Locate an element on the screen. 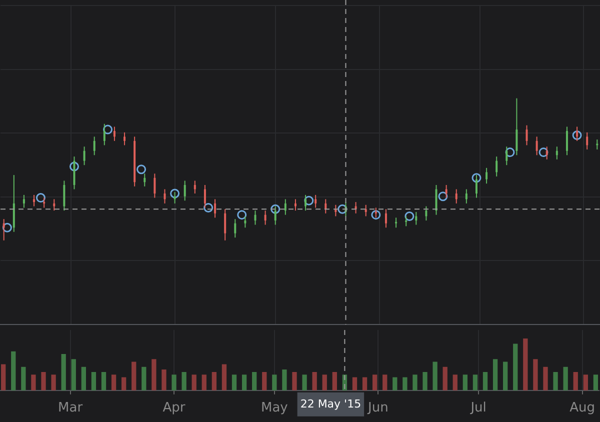  x-tick-label: Jul is located at coordinates (478, 408).